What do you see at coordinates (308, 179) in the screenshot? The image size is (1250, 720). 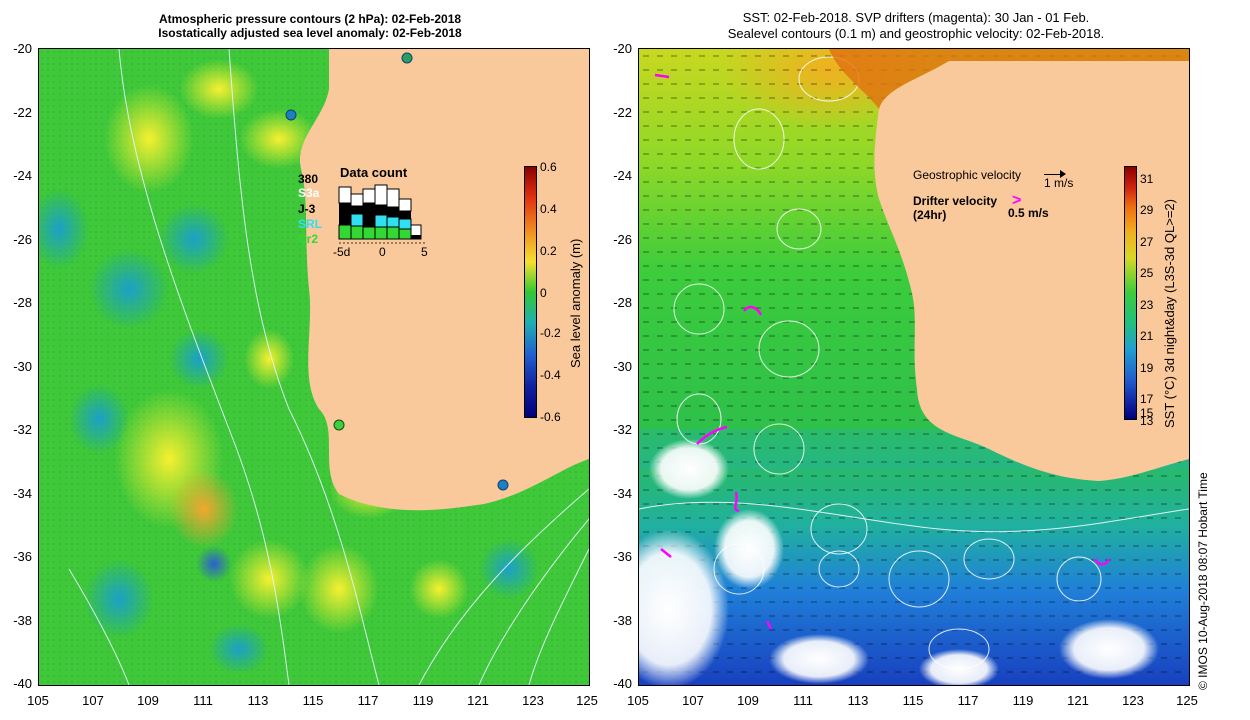 I see `legend-380: 380` at bounding box center [308, 179].